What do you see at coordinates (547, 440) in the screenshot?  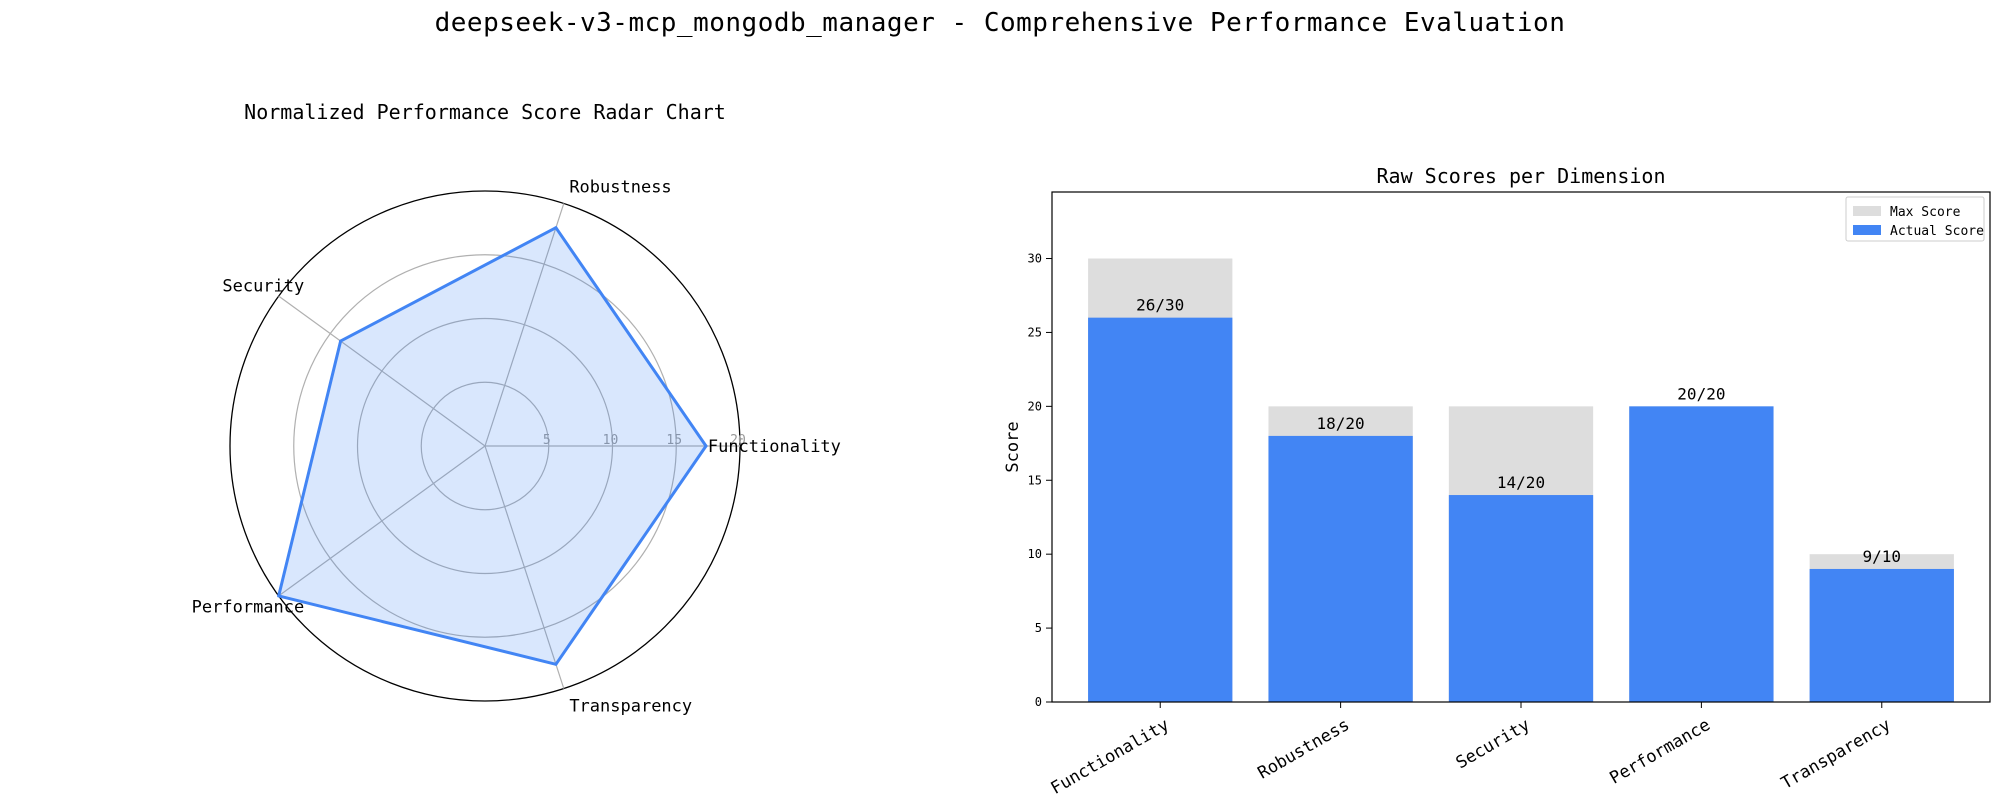 I see `radar-tick-label: 5` at bounding box center [547, 440].